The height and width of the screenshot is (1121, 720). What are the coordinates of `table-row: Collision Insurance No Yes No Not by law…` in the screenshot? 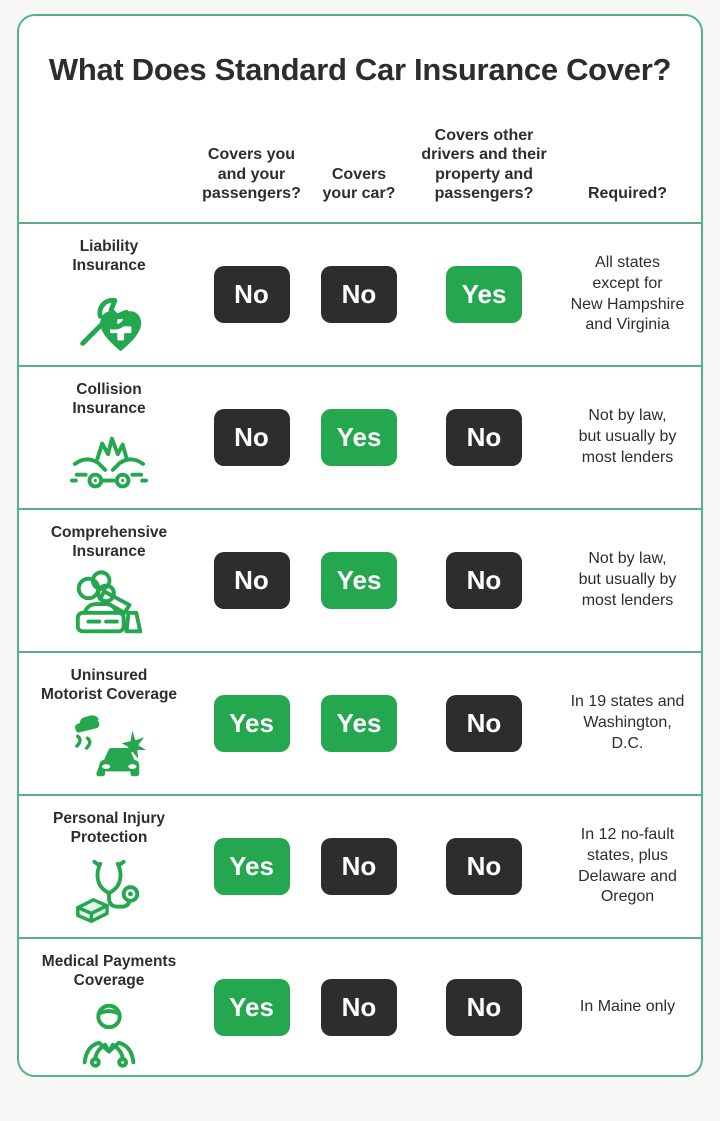 It's located at (360, 436).